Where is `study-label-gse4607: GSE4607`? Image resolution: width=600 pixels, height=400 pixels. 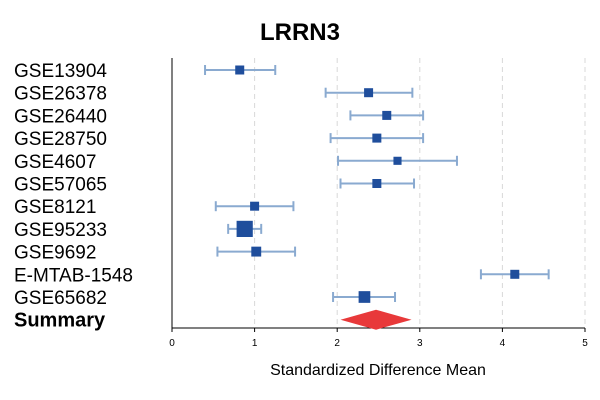 study-label-gse4607: GSE4607 is located at coordinates (55, 162).